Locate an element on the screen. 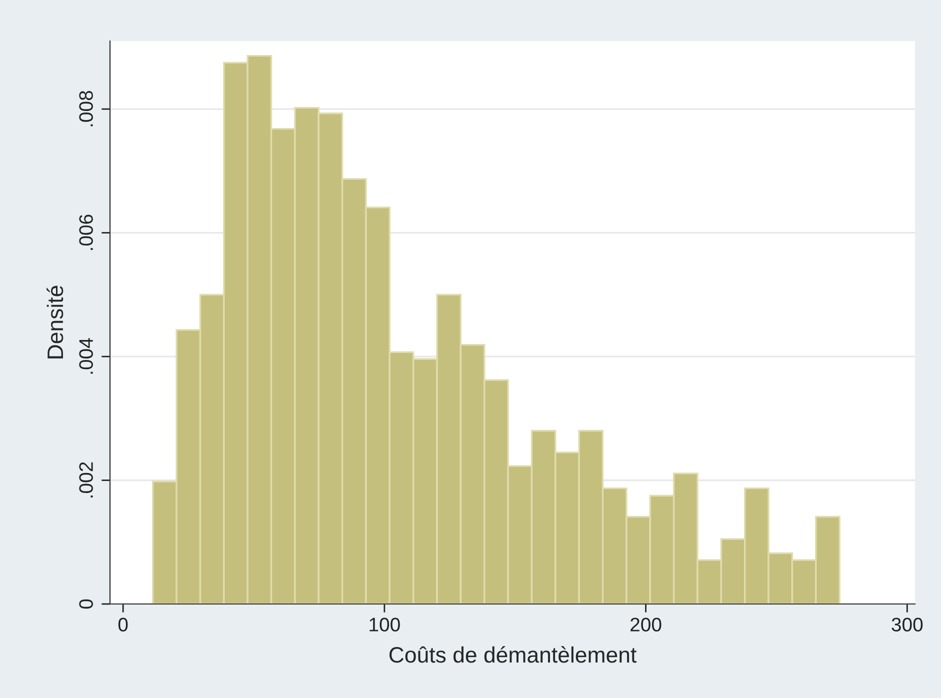 The height and width of the screenshot is (698, 941). y-tick-label: .002 is located at coordinates (86, 480).